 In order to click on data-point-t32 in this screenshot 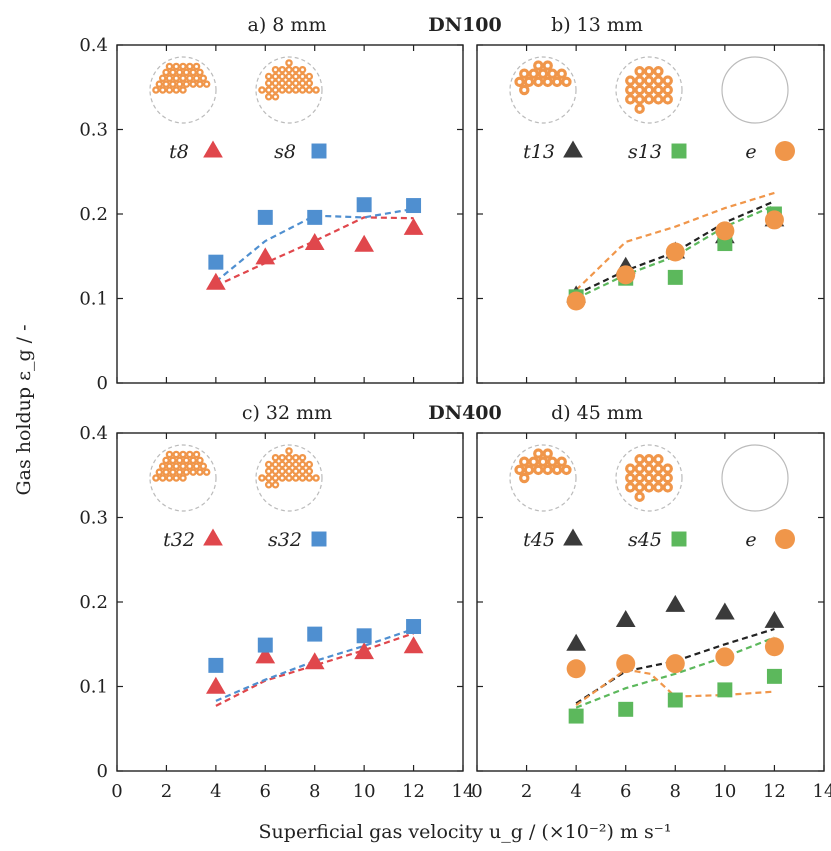, I will do `click(265, 655)`.